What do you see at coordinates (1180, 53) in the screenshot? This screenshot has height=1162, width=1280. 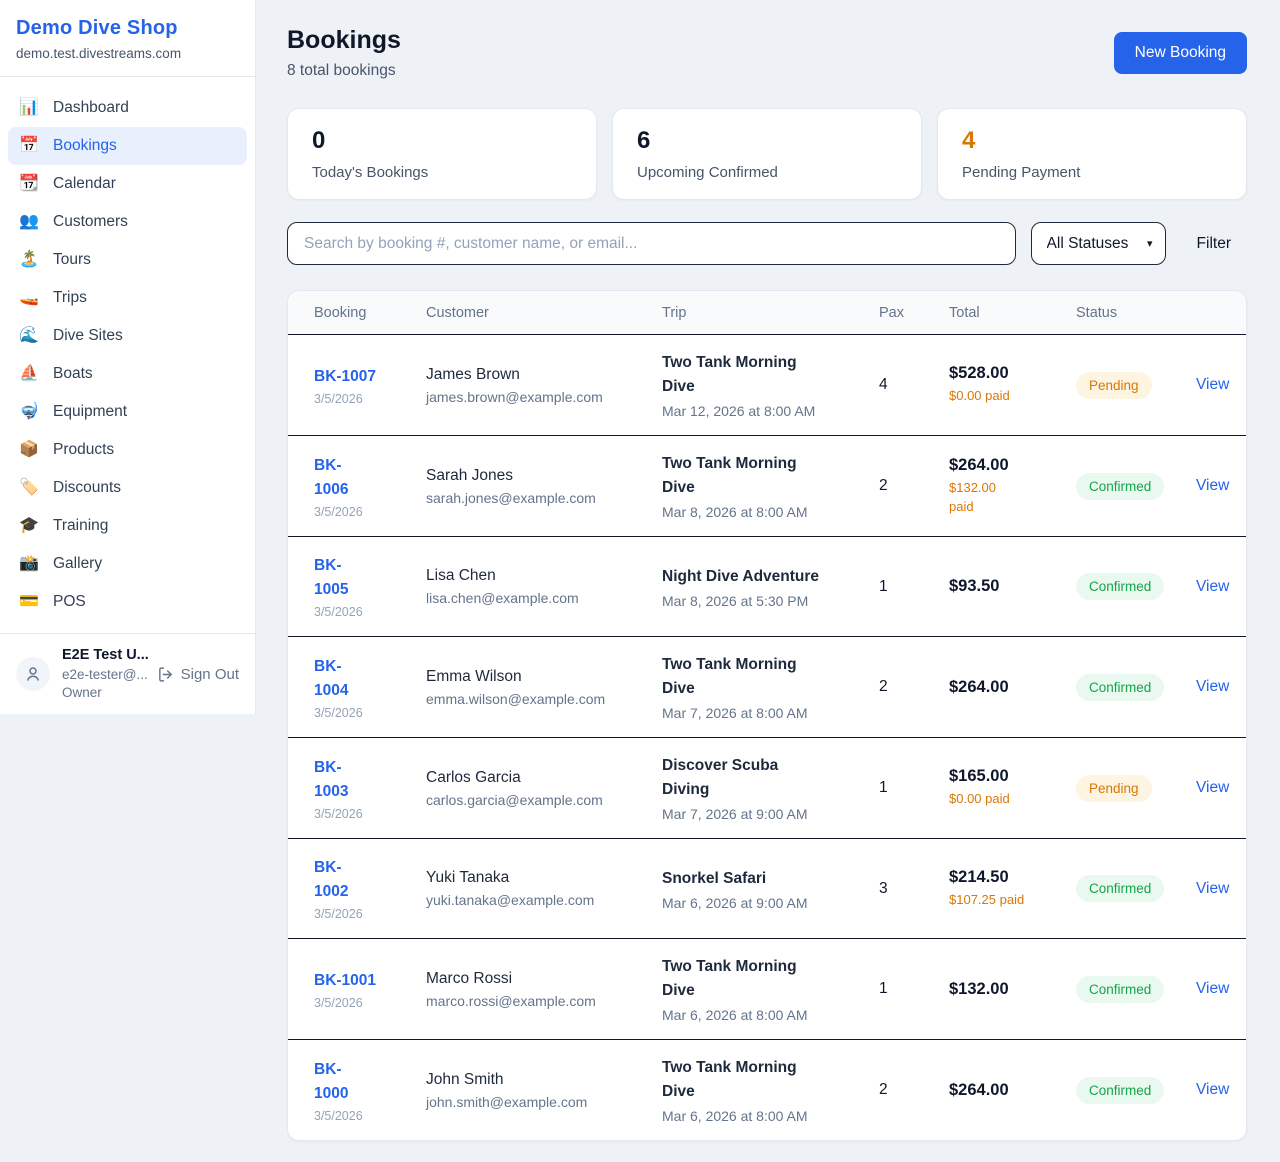 I see `new-booking-button: New Booking` at bounding box center [1180, 53].